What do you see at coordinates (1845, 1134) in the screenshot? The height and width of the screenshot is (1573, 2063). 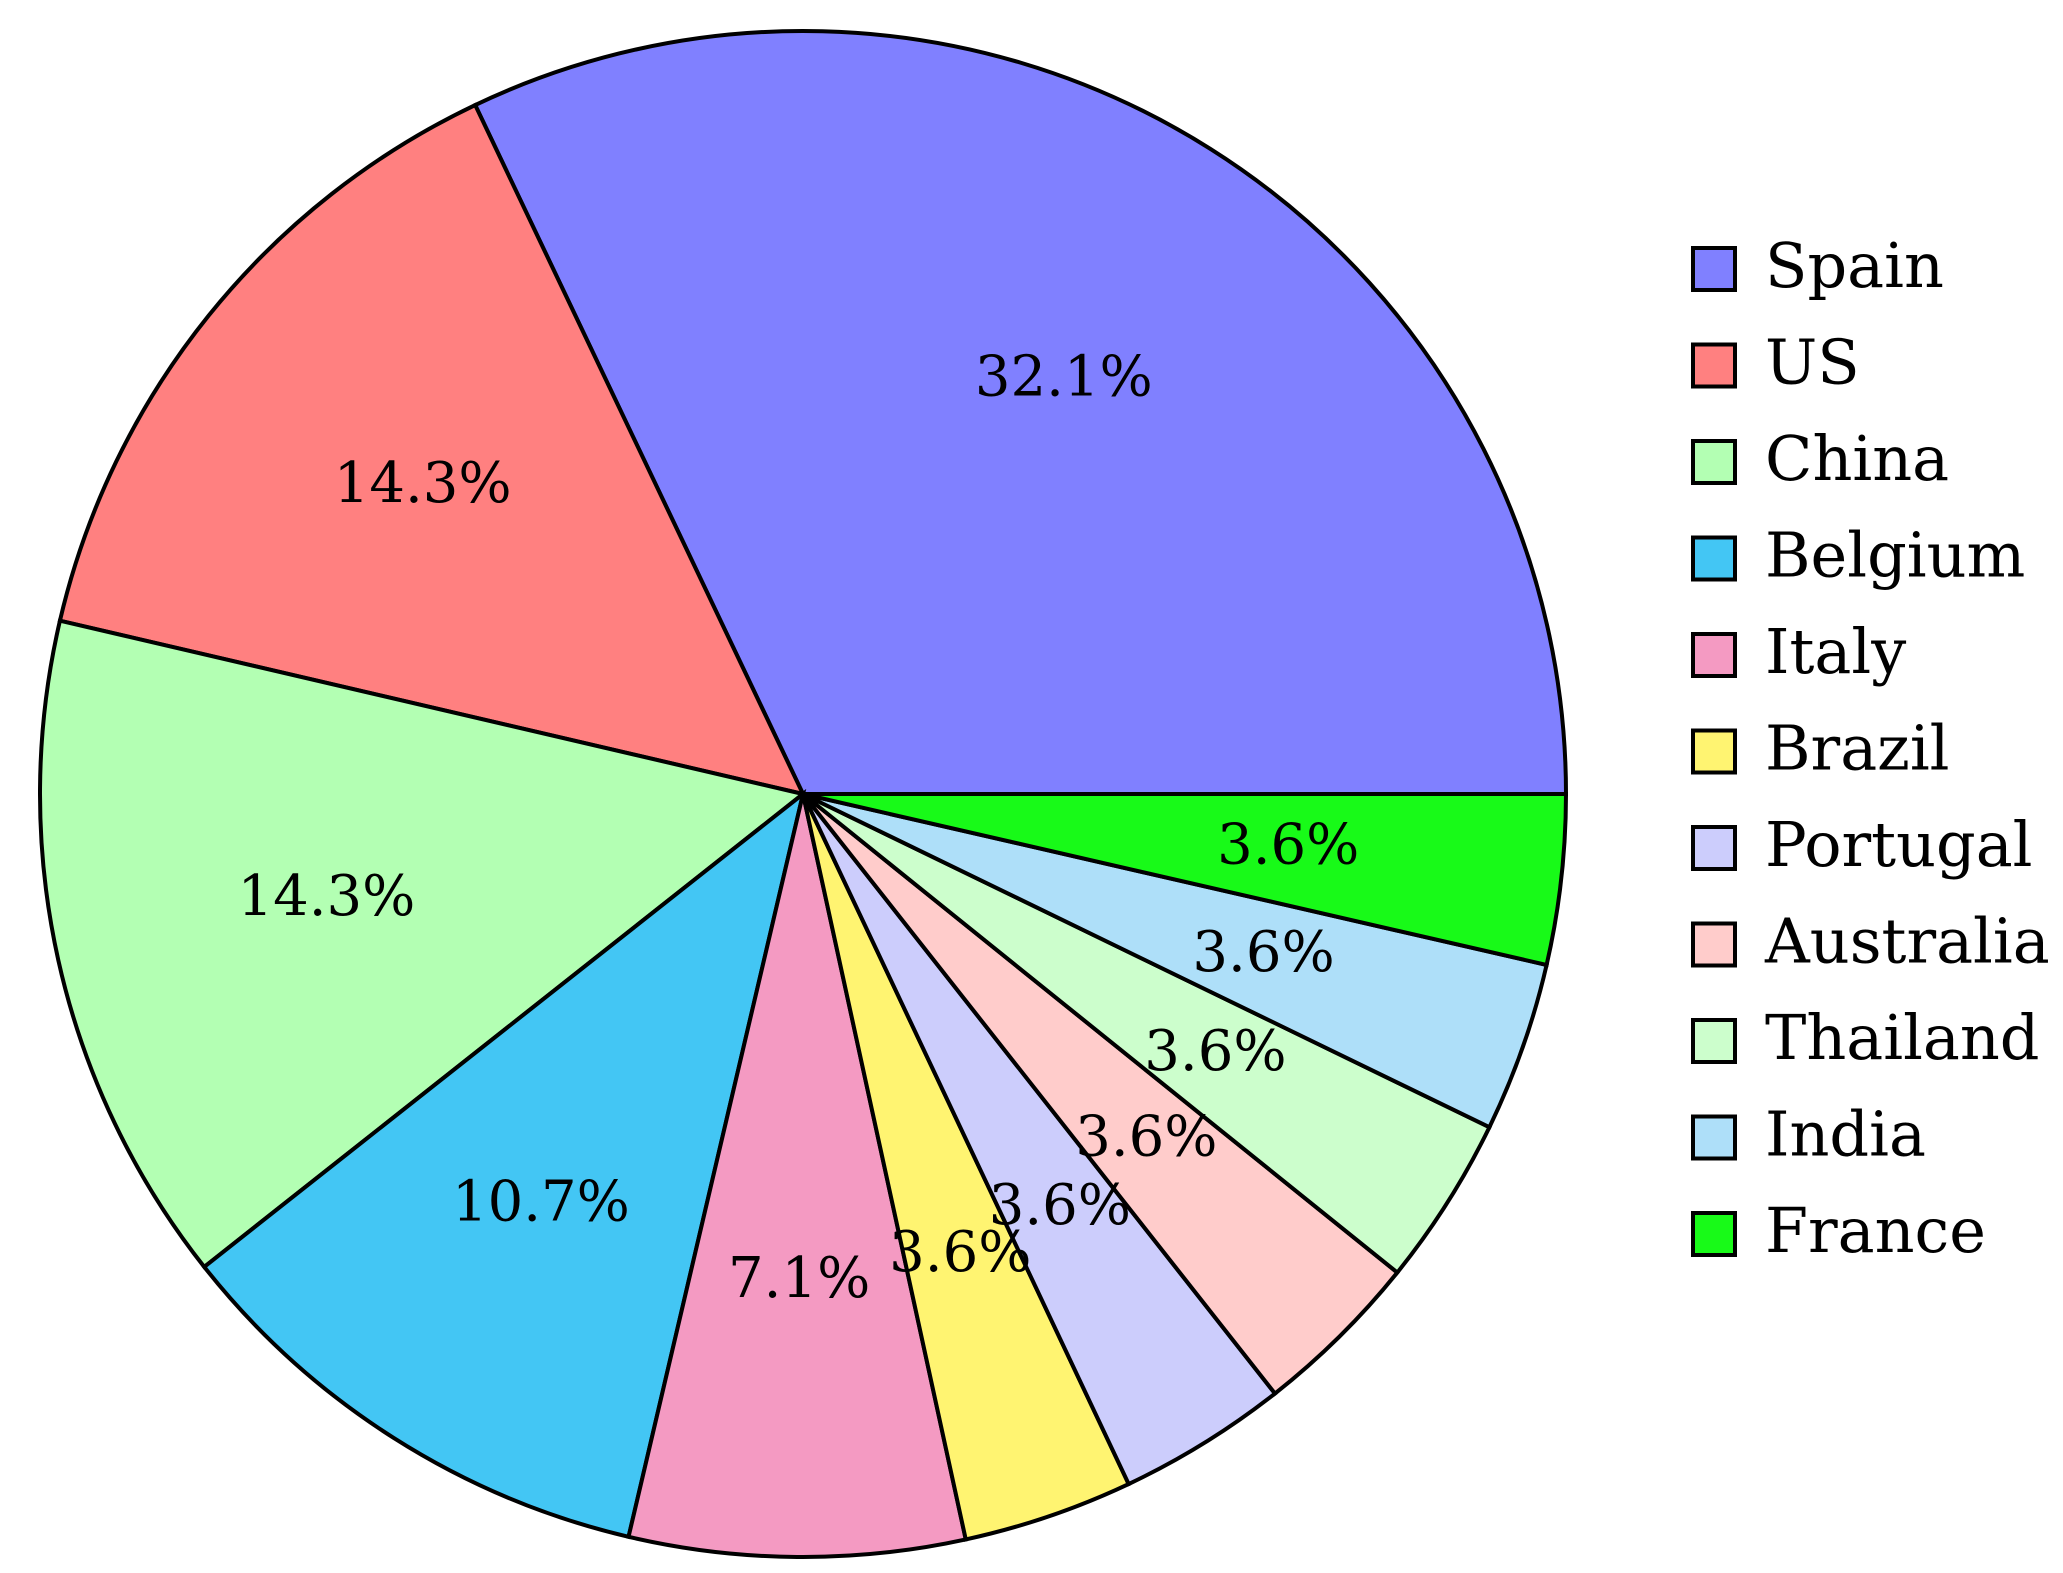 I see `legend-label-india: India` at bounding box center [1845, 1134].